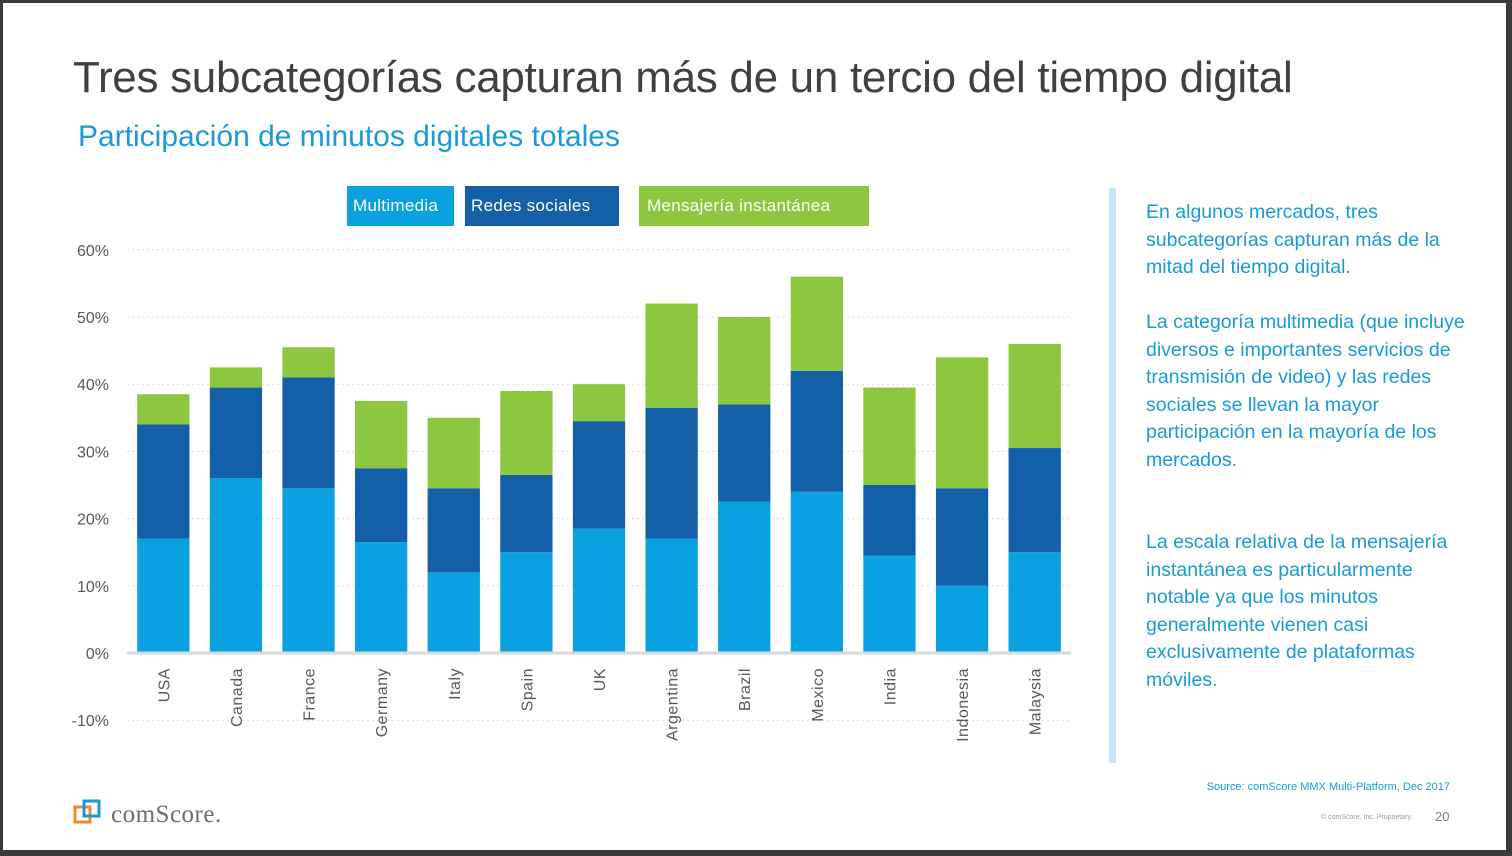 The width and height of the screenshot is (1512, 856). What do you see at coordinates (87, 811) in the screenshot?
I see `comscore-logo-icon` at bounding box center [87, 811].